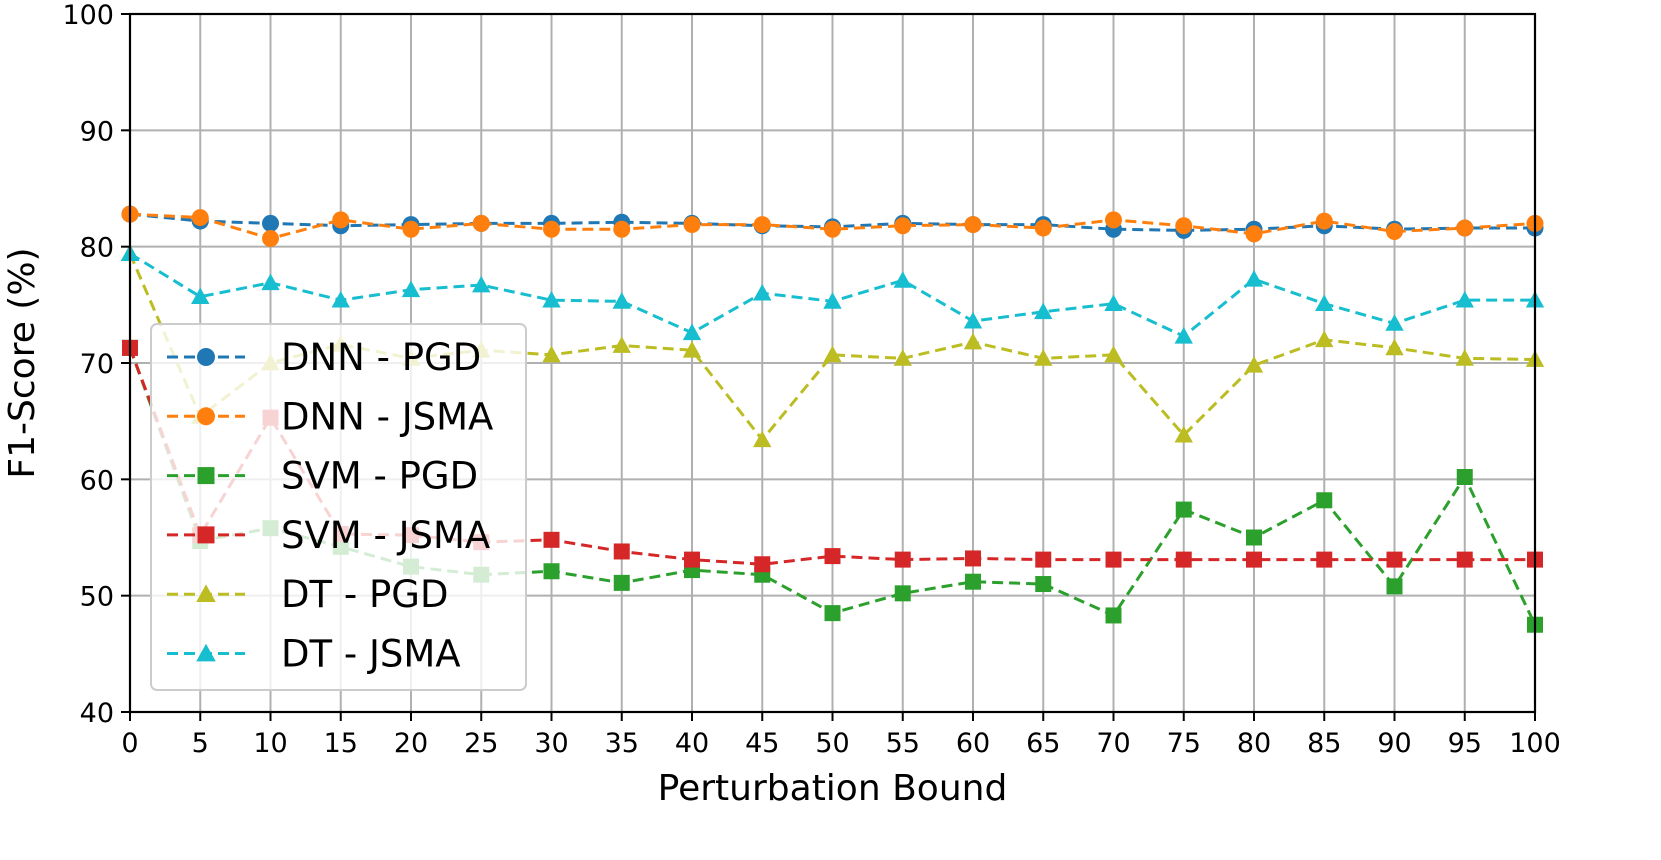  I want to click on x-tick-label: 35, so click(622, 743).